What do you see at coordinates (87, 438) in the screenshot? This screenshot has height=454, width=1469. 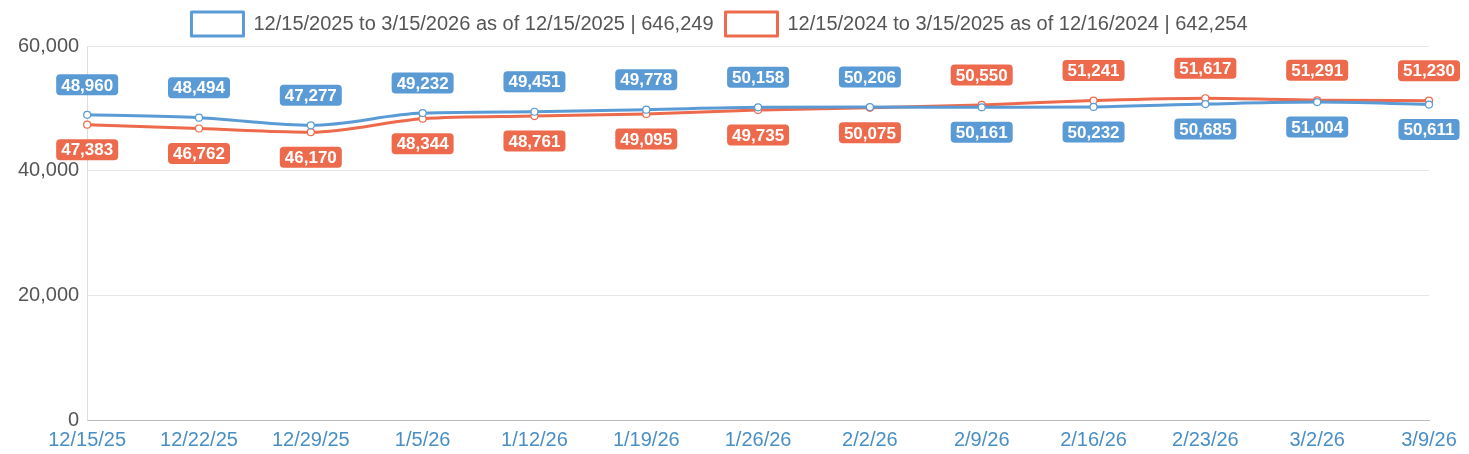 I see `x-tick-label: 12/15/25` at bounding box center [87, 438].